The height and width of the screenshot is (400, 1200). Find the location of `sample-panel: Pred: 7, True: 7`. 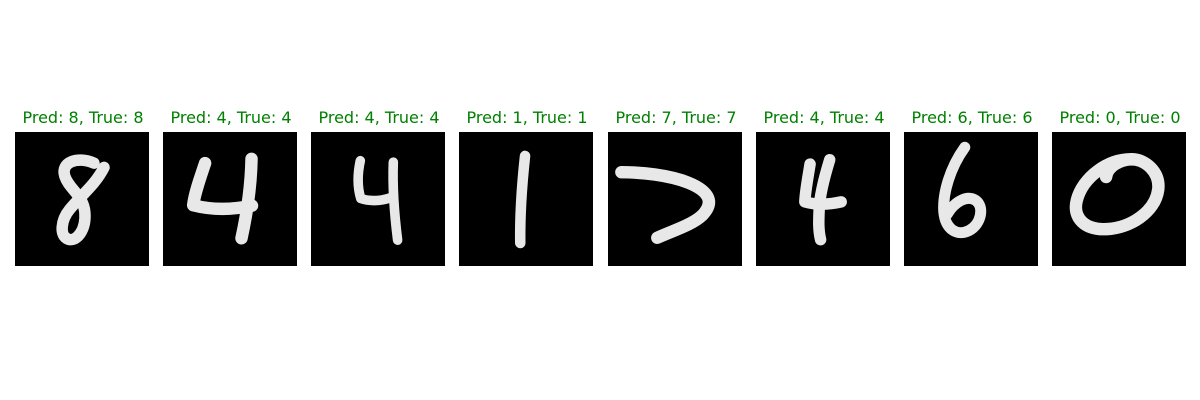

sample-panel: Pred: 7, True: 7 is located at coordinates (676, 189).